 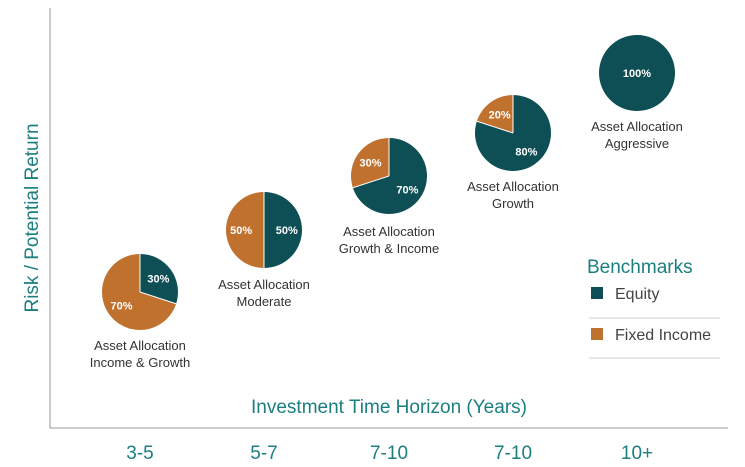 What do you see at coordinates (663, 335) in the screenshot?
I see `legend-label: Fixed Income` at bounding box center [663, 335].